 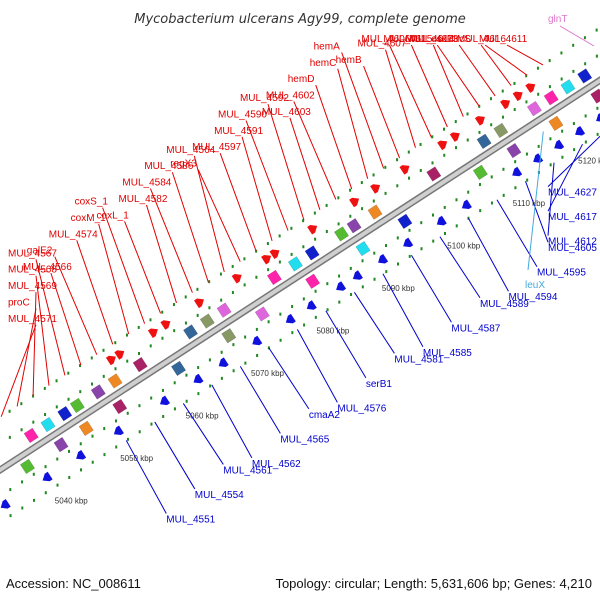 I want to click on forward-gene-label: MUL_4591, so click(x=238, y=131).